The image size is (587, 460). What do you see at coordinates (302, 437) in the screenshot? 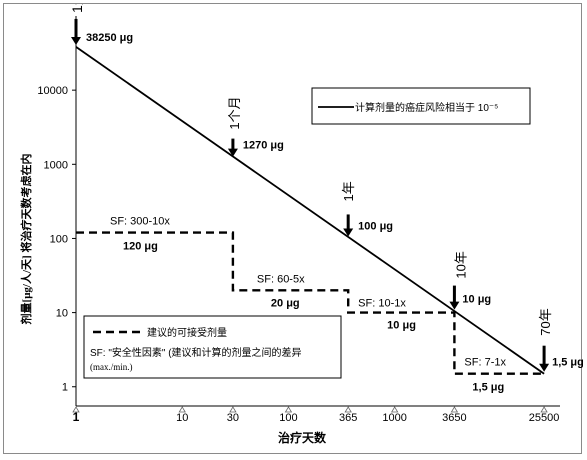
I see `x-axis-label: 治疗天数` at bounding box center [302, 437].